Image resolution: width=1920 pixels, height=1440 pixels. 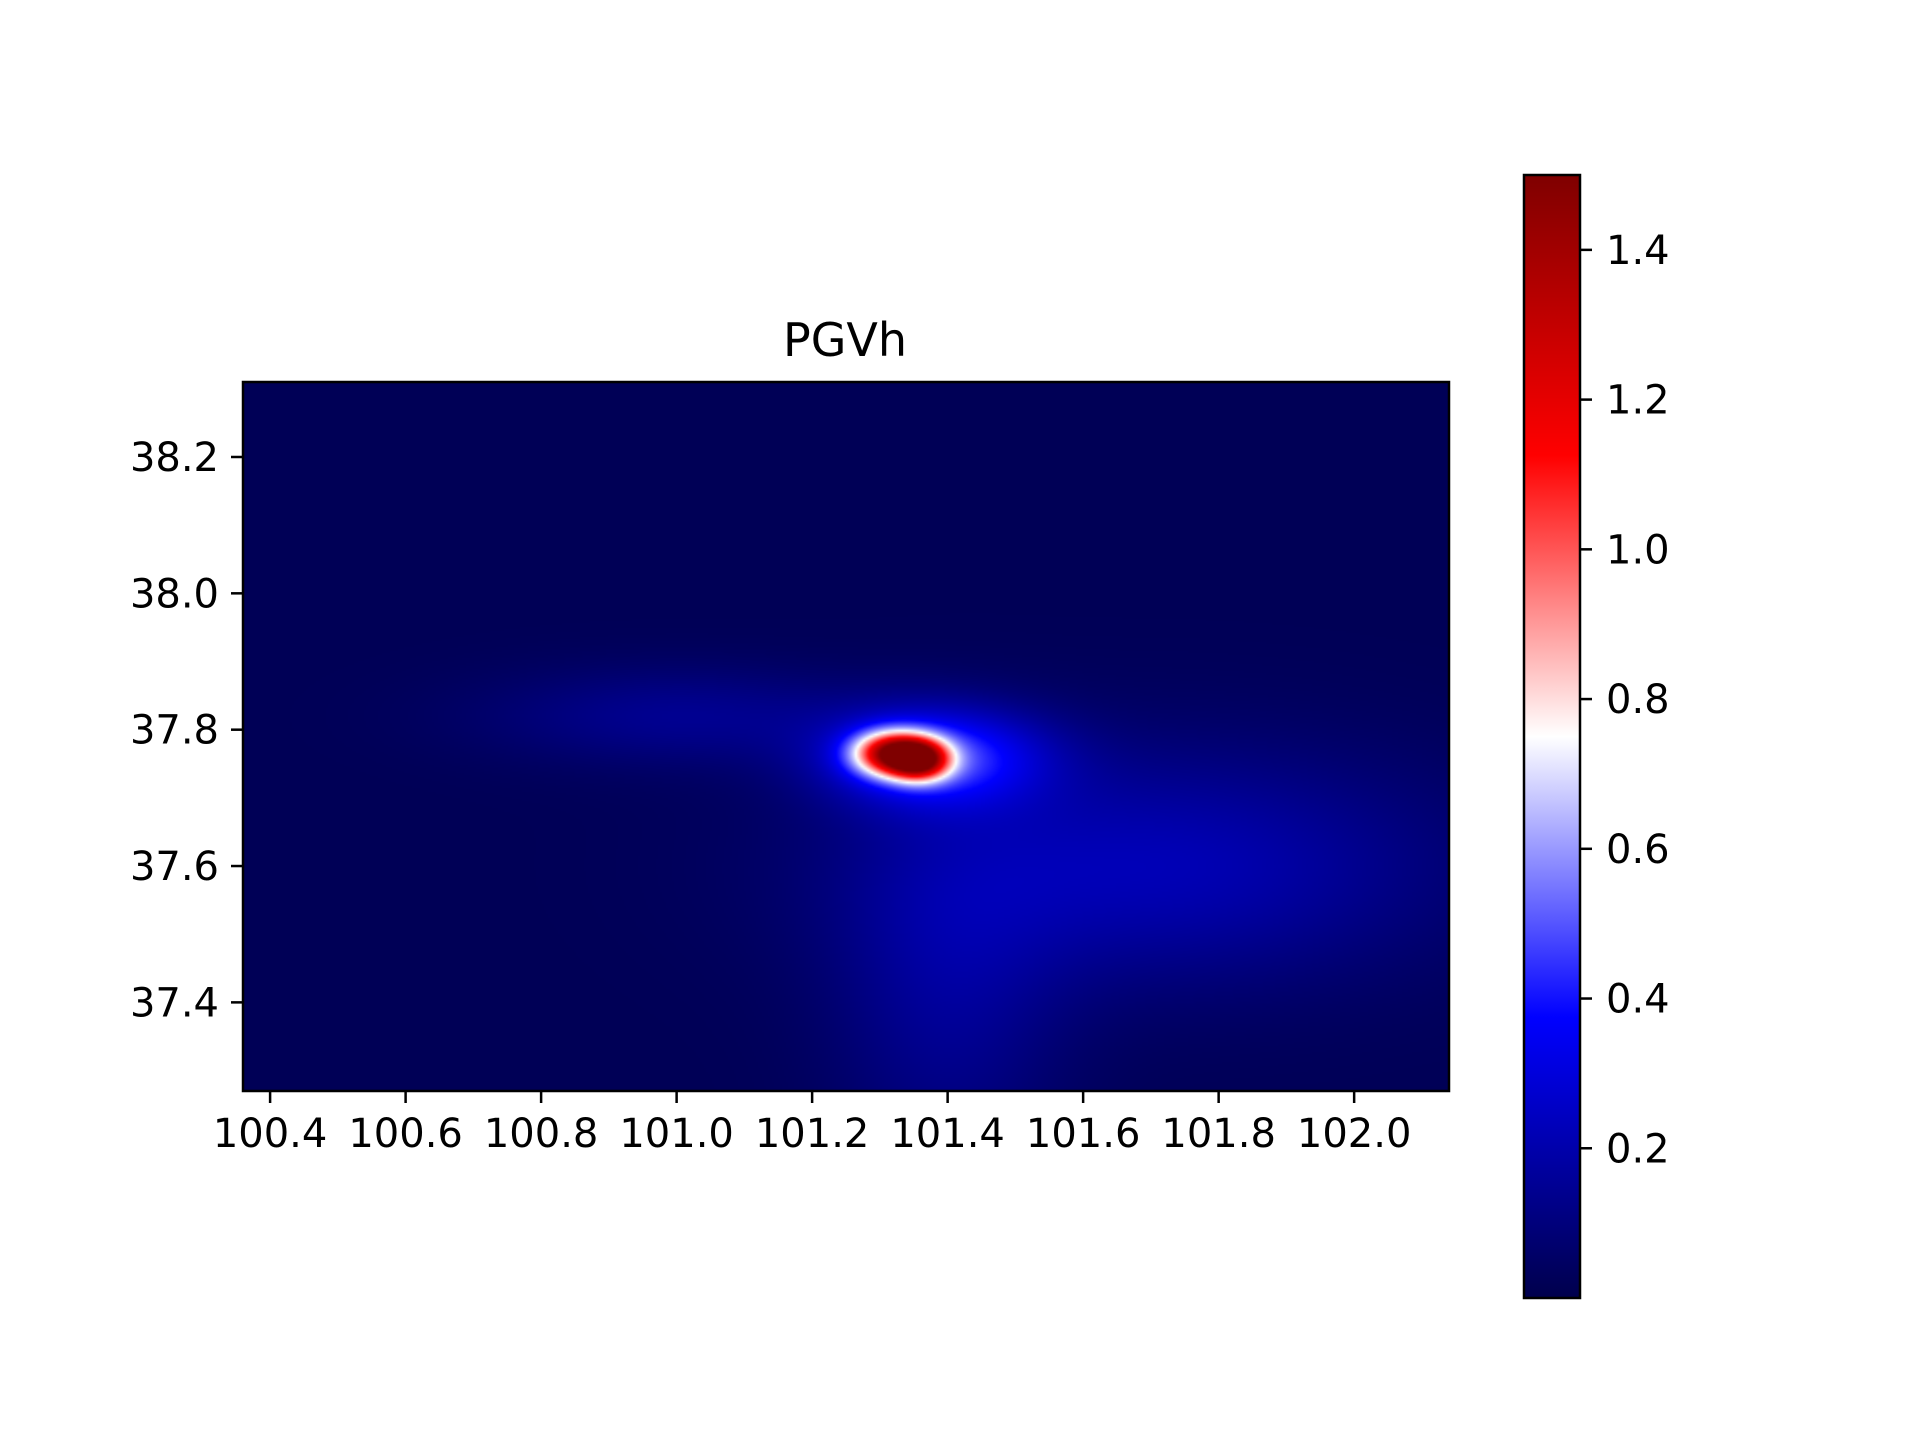 I want to click on y-axis: 37.4 37.6 37.8 38.0 38.2, so click(x=186, y=730).